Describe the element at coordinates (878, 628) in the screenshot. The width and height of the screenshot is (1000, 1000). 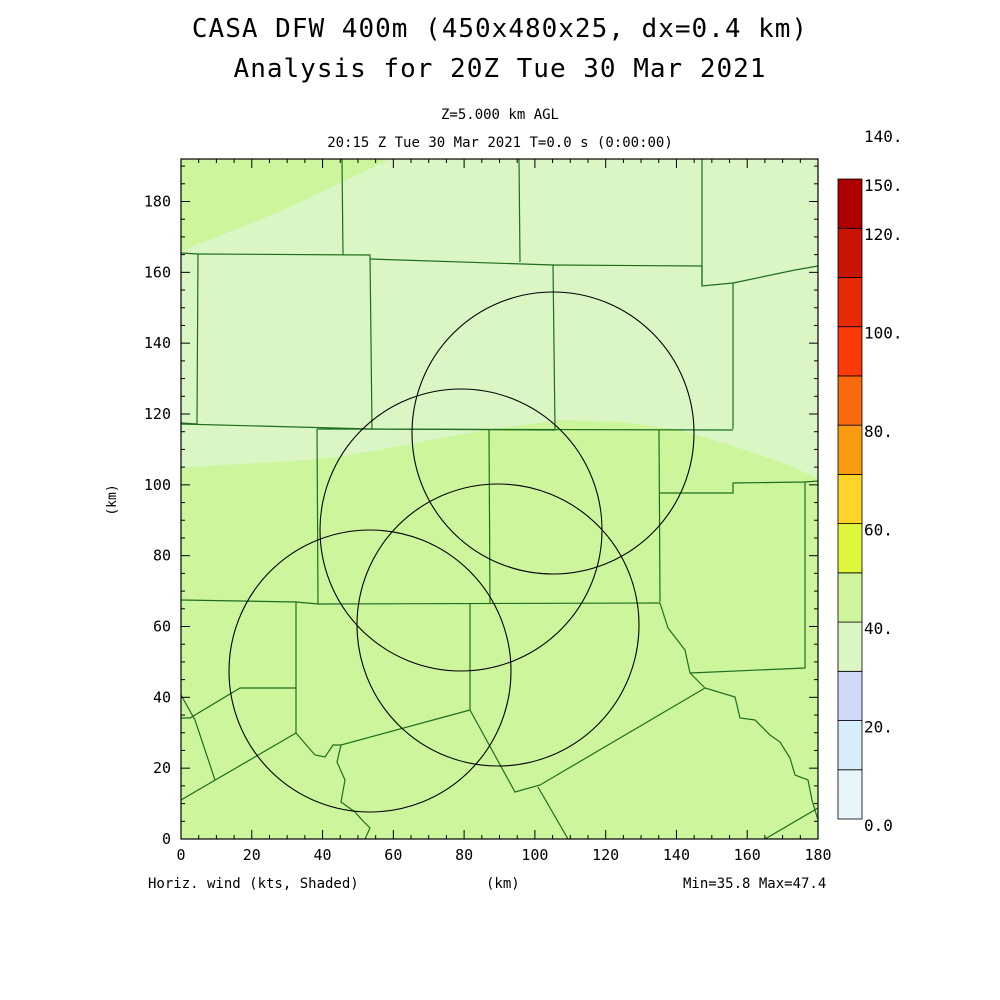
I see `colorbar-label: 40.` at that location.